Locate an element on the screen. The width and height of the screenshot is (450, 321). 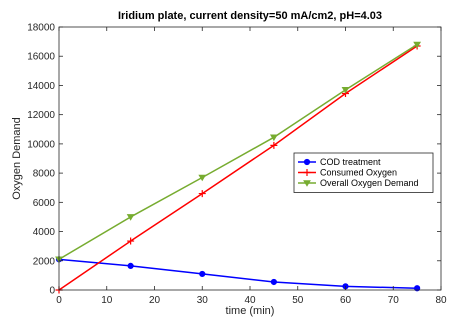
x-tick-label-2: 20 is located at coordinates (155, 300).